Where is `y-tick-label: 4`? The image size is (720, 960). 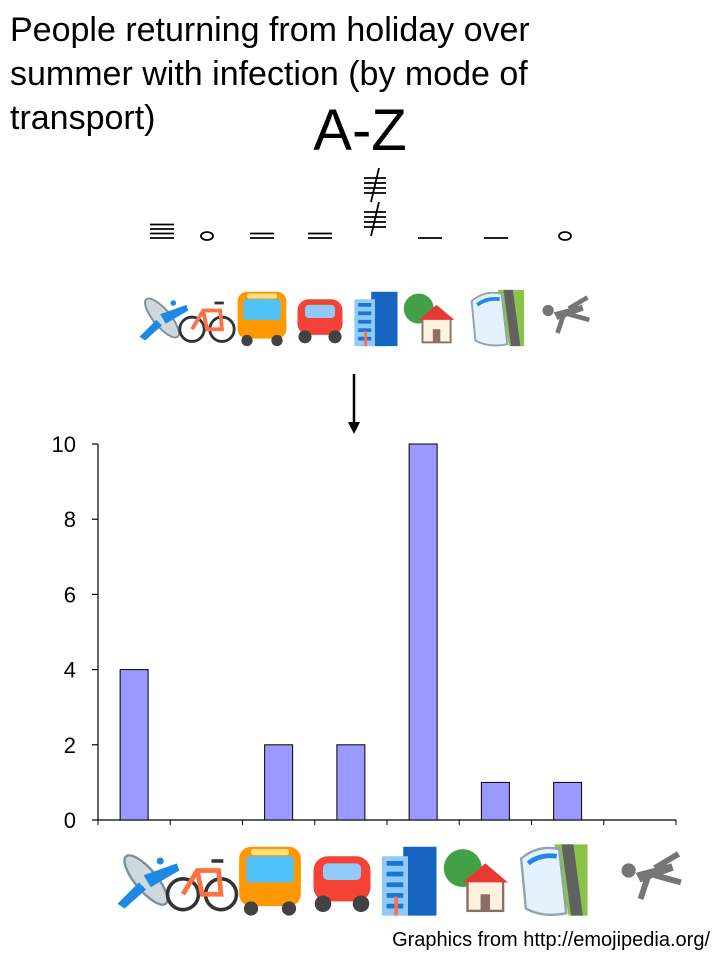 y-tick-label: 4 is located at coordinates (70, 670).